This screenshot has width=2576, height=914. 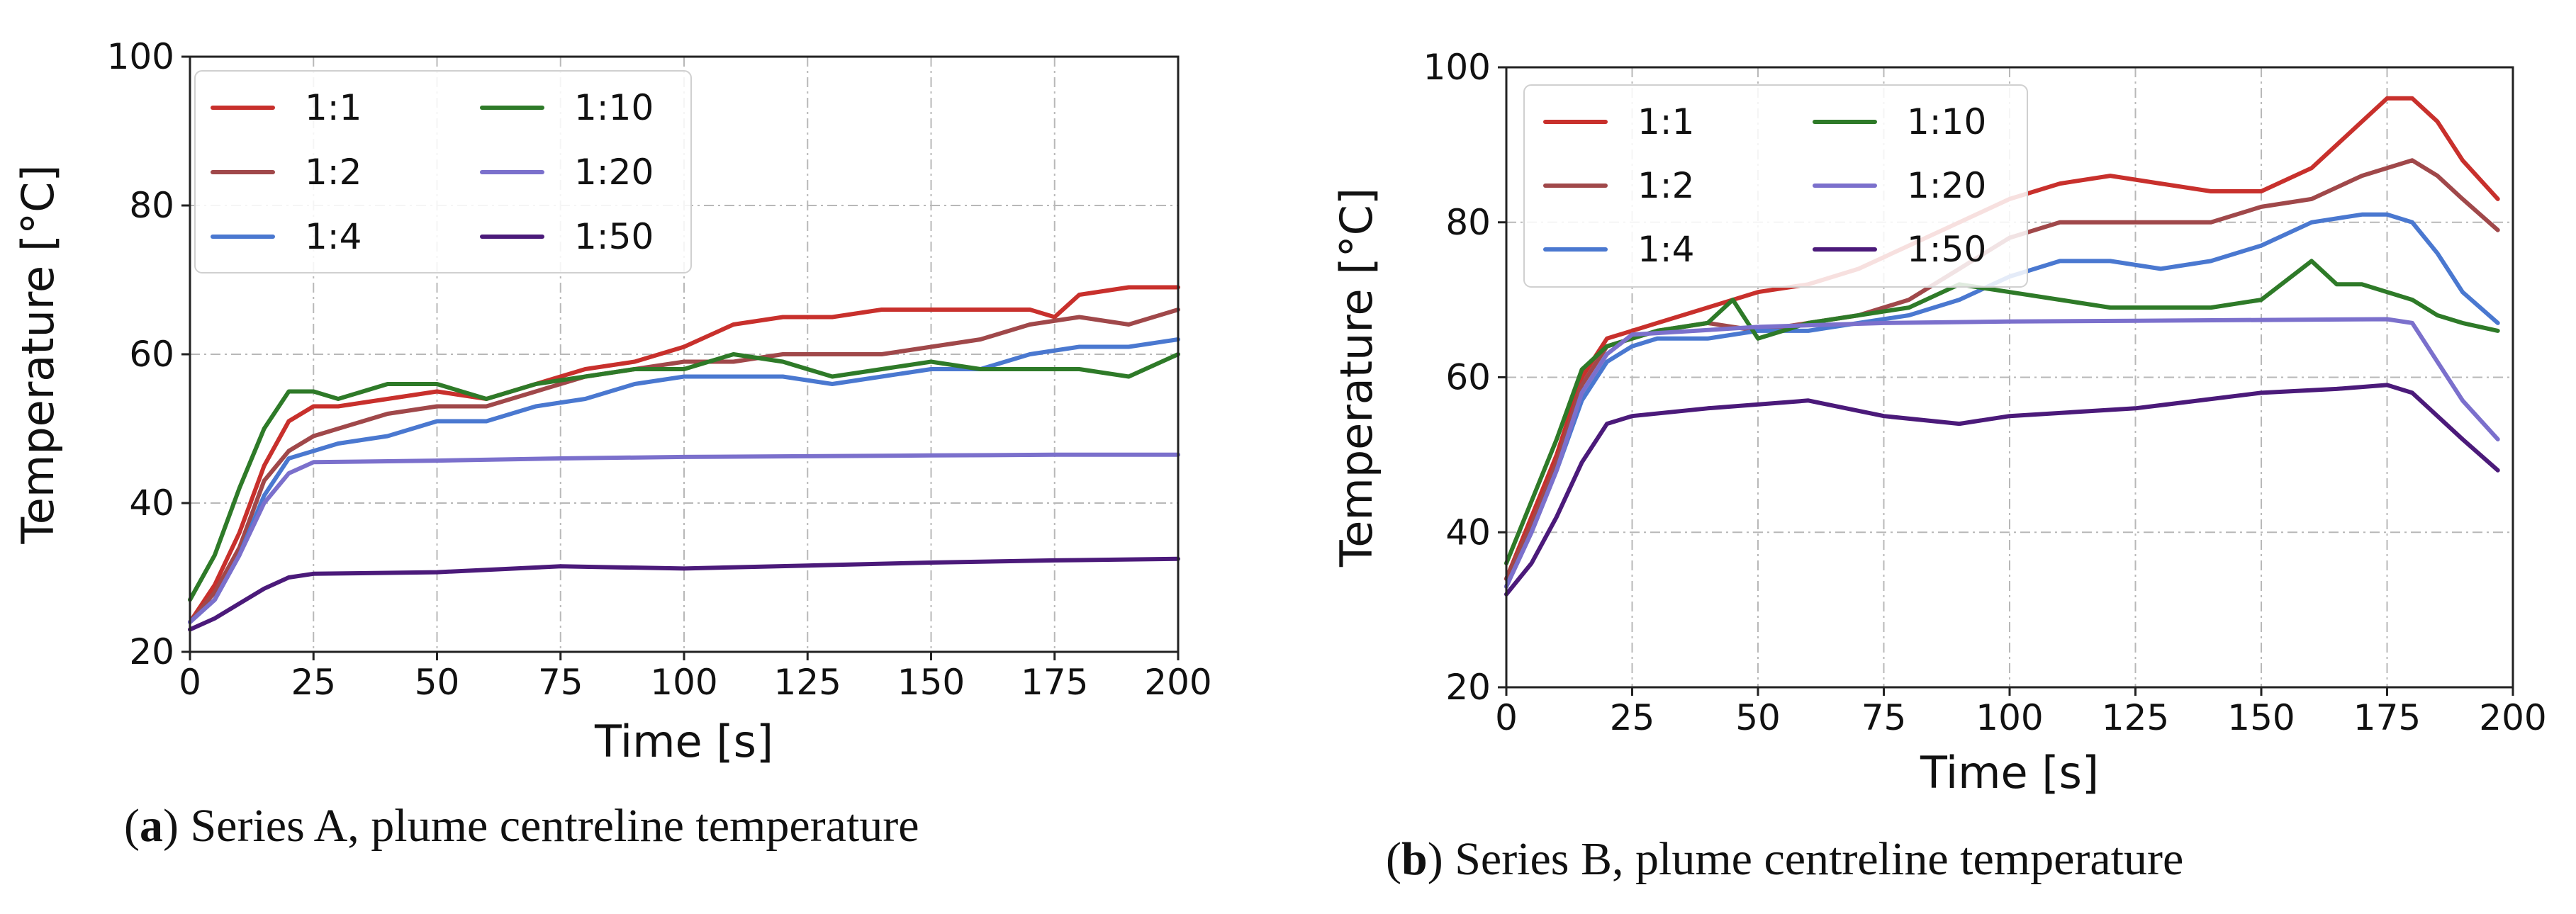 I want to click on caption-a-text: Series A, plume centreline temperature, so click(x=554, y=826).